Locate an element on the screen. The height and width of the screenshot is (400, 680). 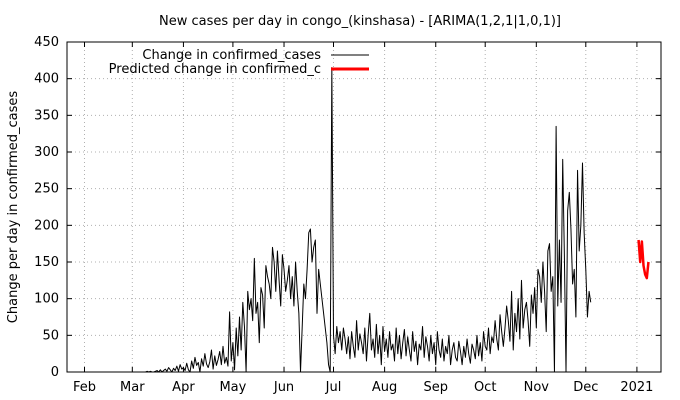
y-tick-label: 50 is located at coordinates (50, 335).